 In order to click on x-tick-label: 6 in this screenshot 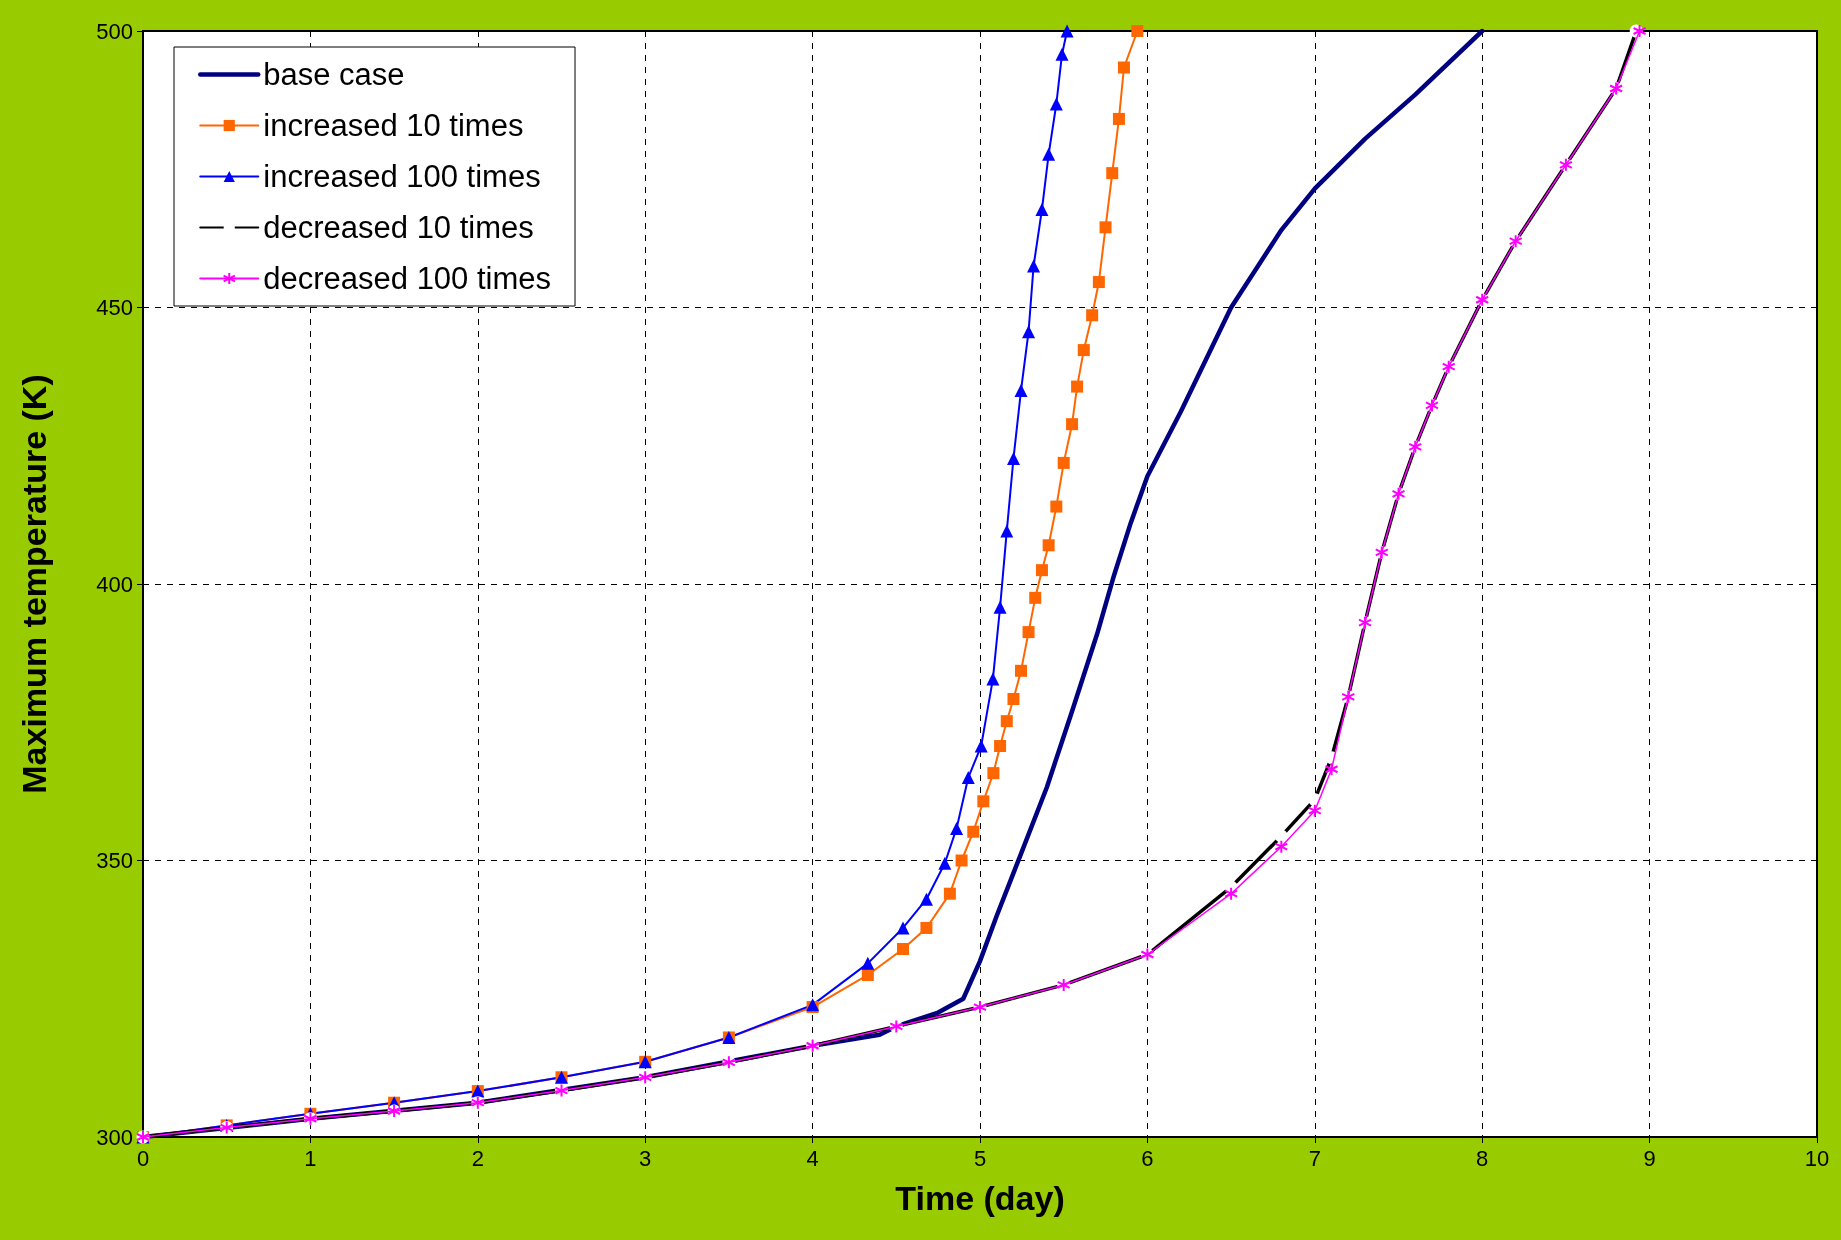, I will do `click(1147, 1158)`.